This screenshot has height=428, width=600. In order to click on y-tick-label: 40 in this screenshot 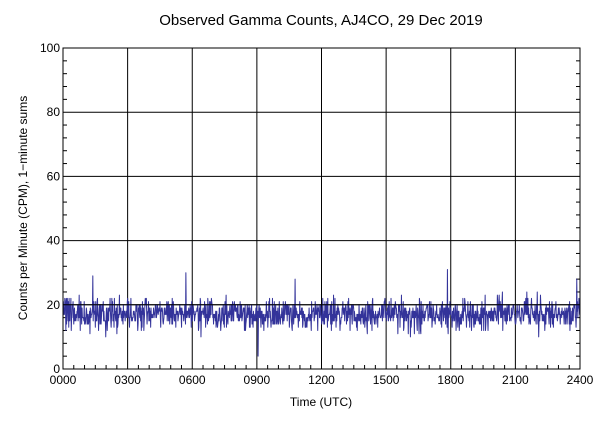, I will do `click(54, 241)`.